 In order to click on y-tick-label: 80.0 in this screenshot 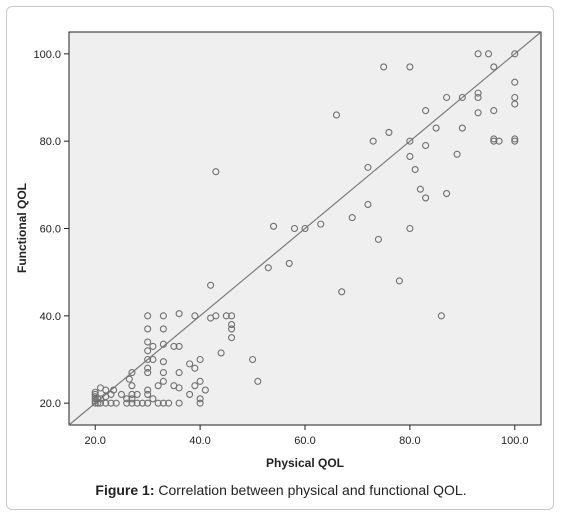, I will do `click(50, 142)`.